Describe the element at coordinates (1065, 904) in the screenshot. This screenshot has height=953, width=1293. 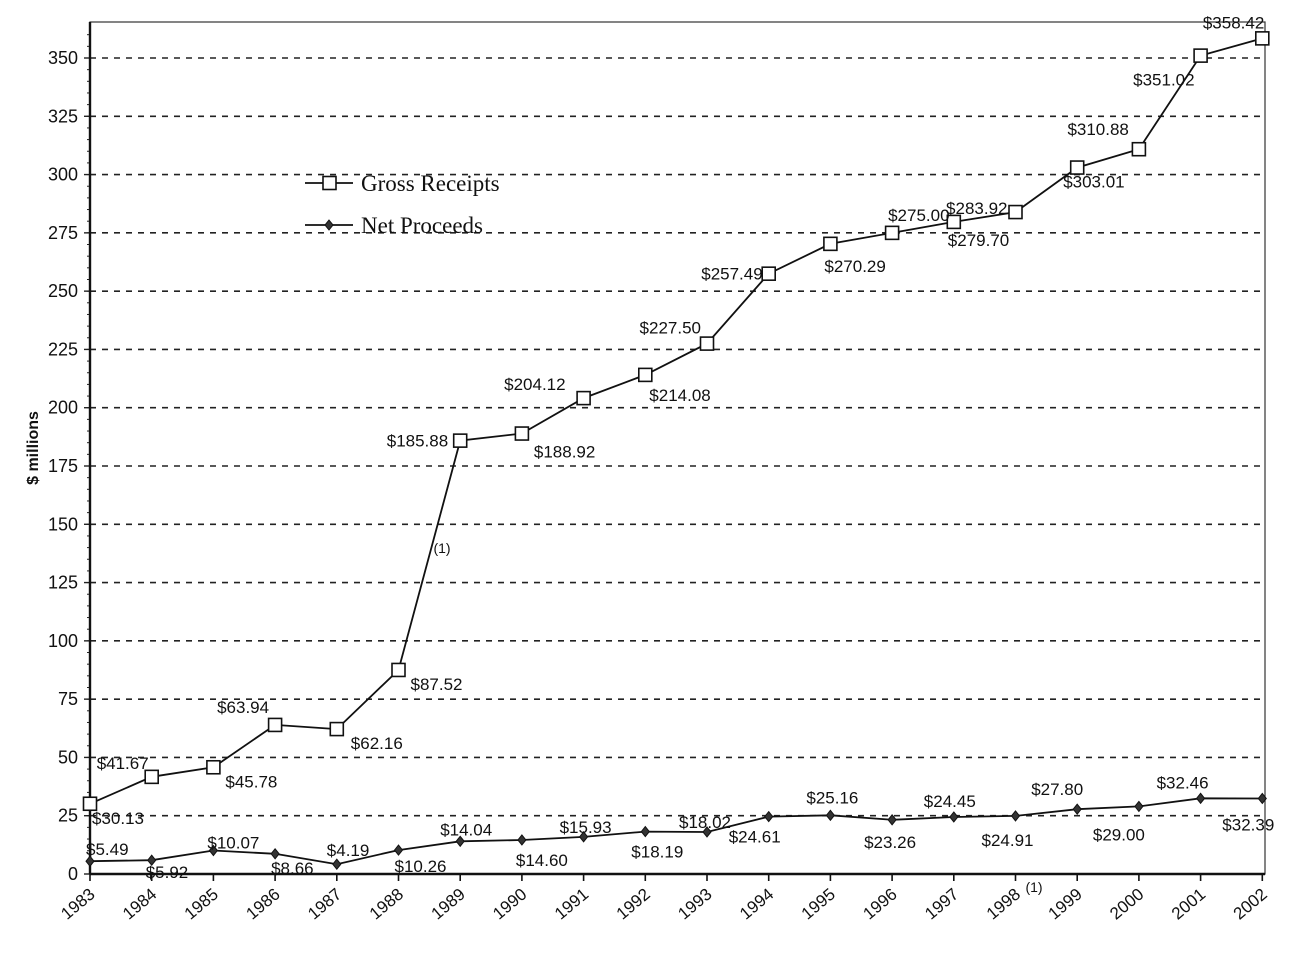
I see `x-tick-label: 1999` at that location.